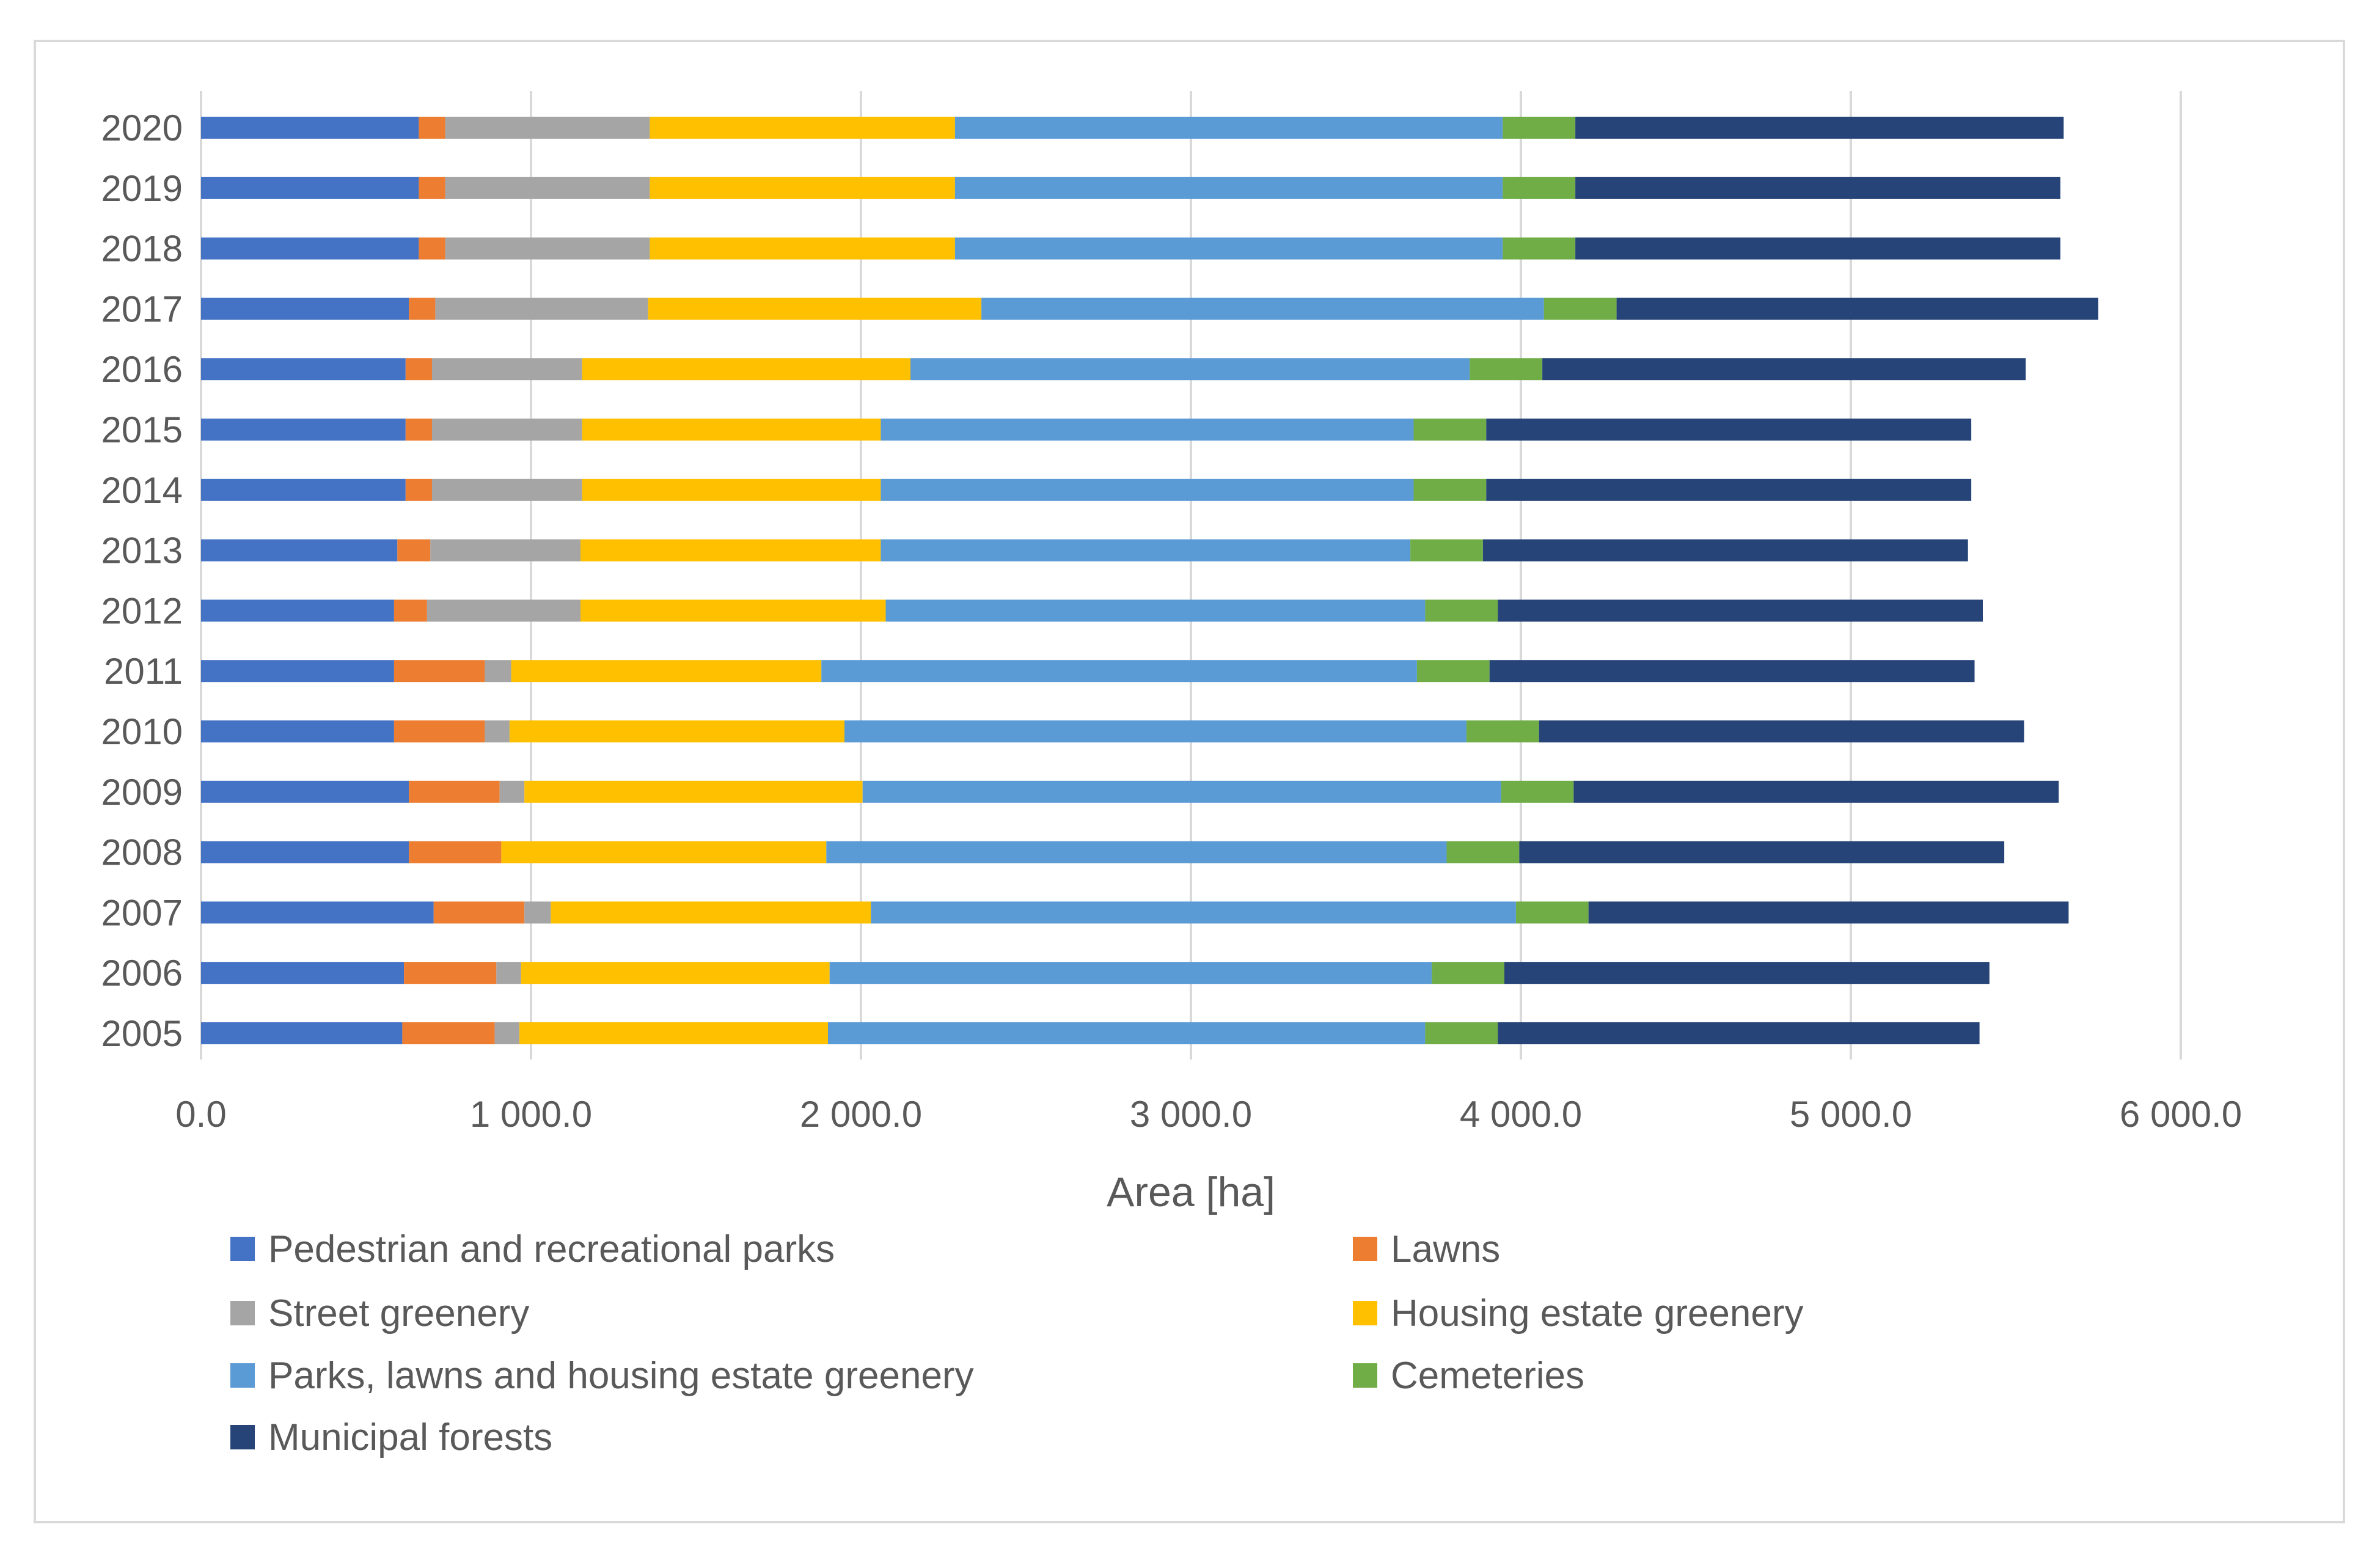 This screenshot has width=2380, height=1549. Describe the element at coordinates (1191, 1114) in the screenshot. I see `x-tick-label: 3 000.0` at that location.